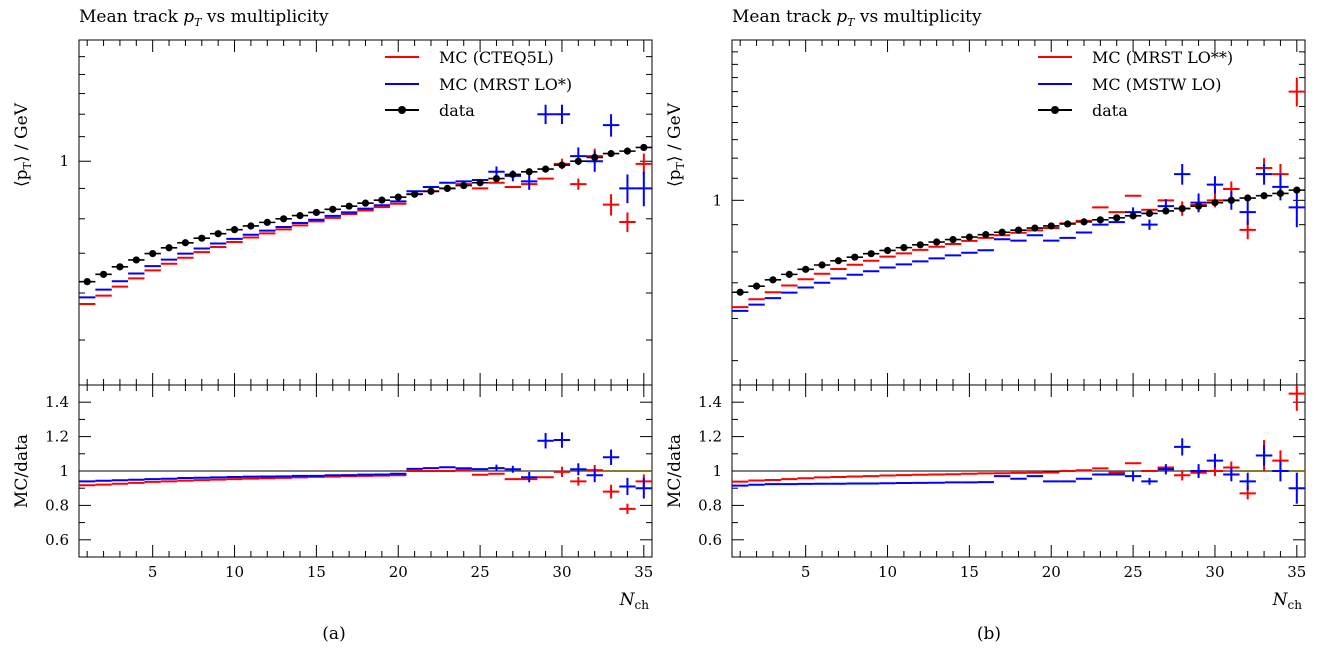  I want to click on ratio-ytick-label: 1.2, so click(57, 437).